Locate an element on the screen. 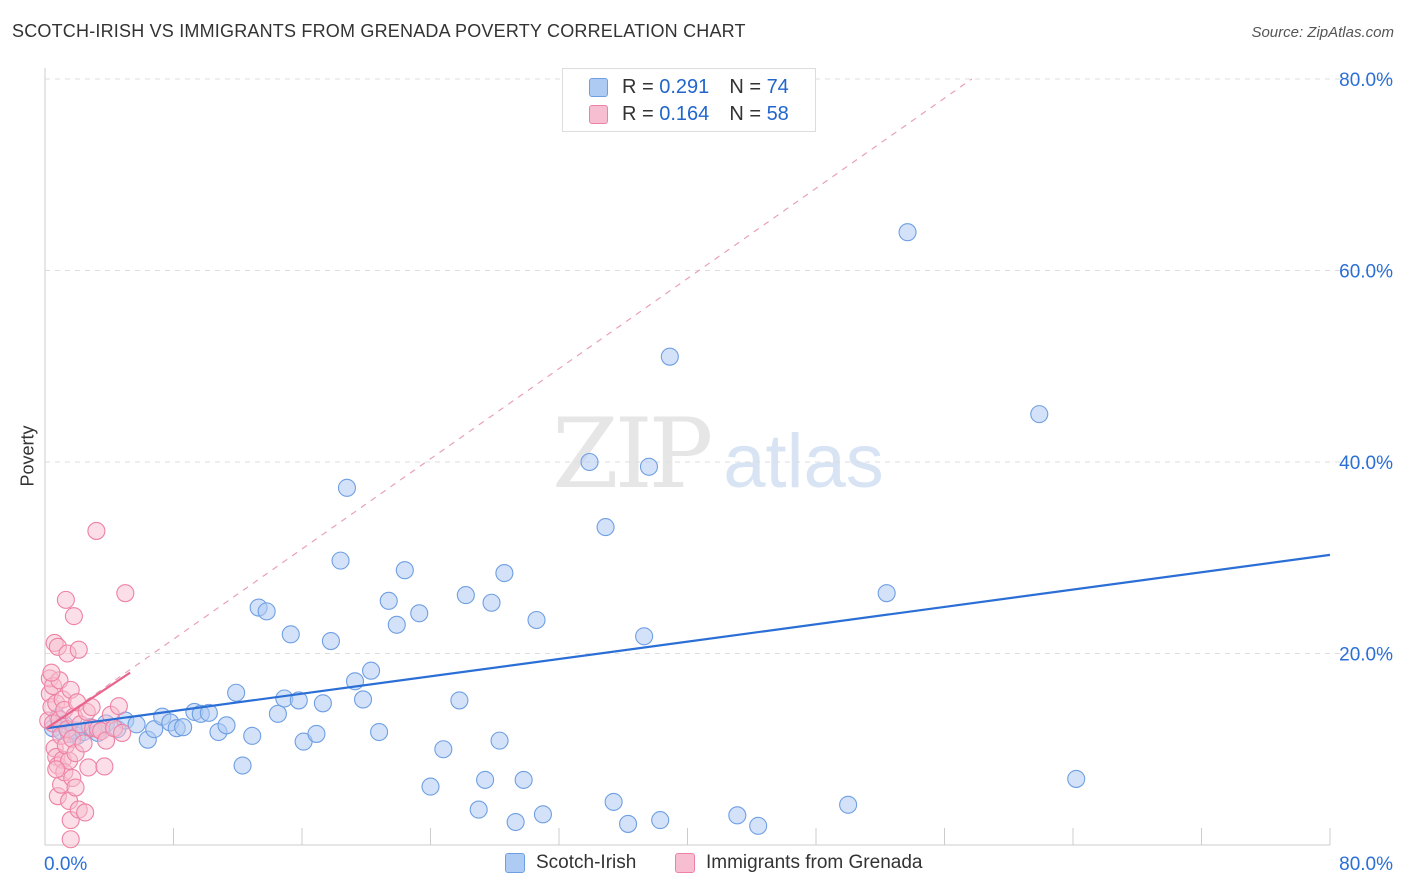  x-tick-label: 80.0% is located at coordinates (1366, 864).